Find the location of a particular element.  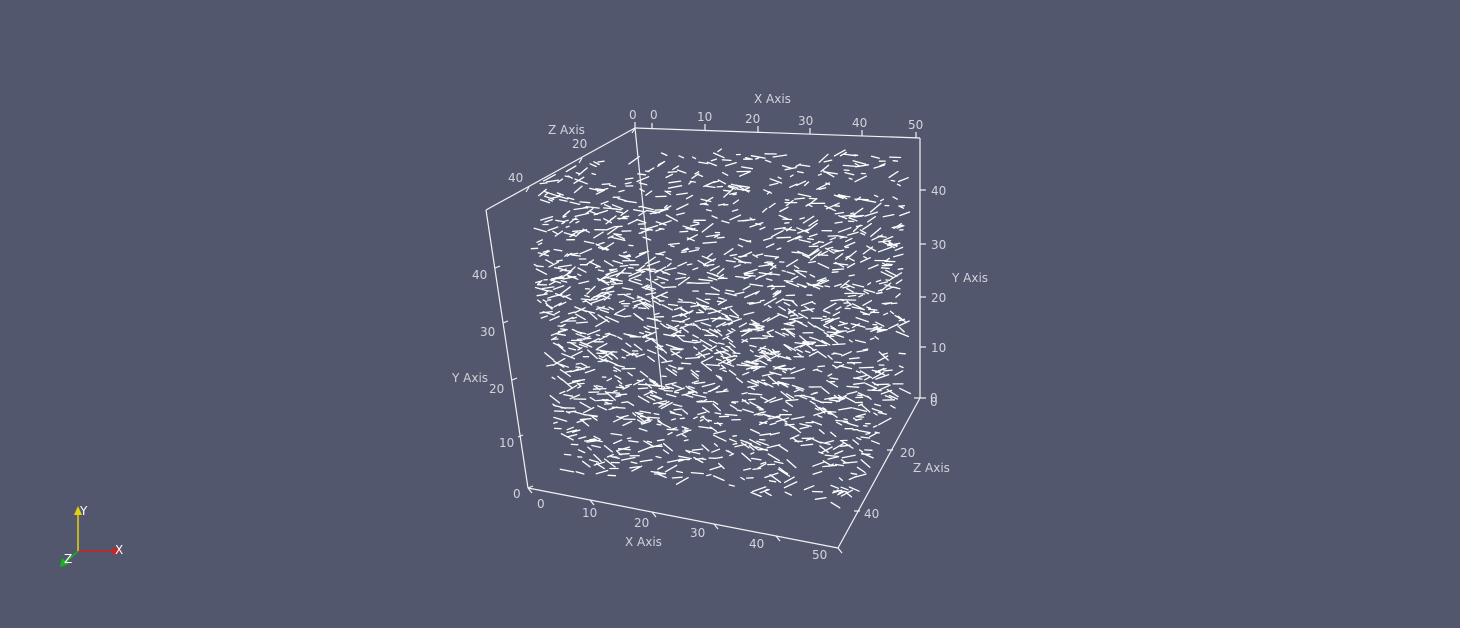

orientation-axes-widget: X Y Z is located at coordinates (91, 535).